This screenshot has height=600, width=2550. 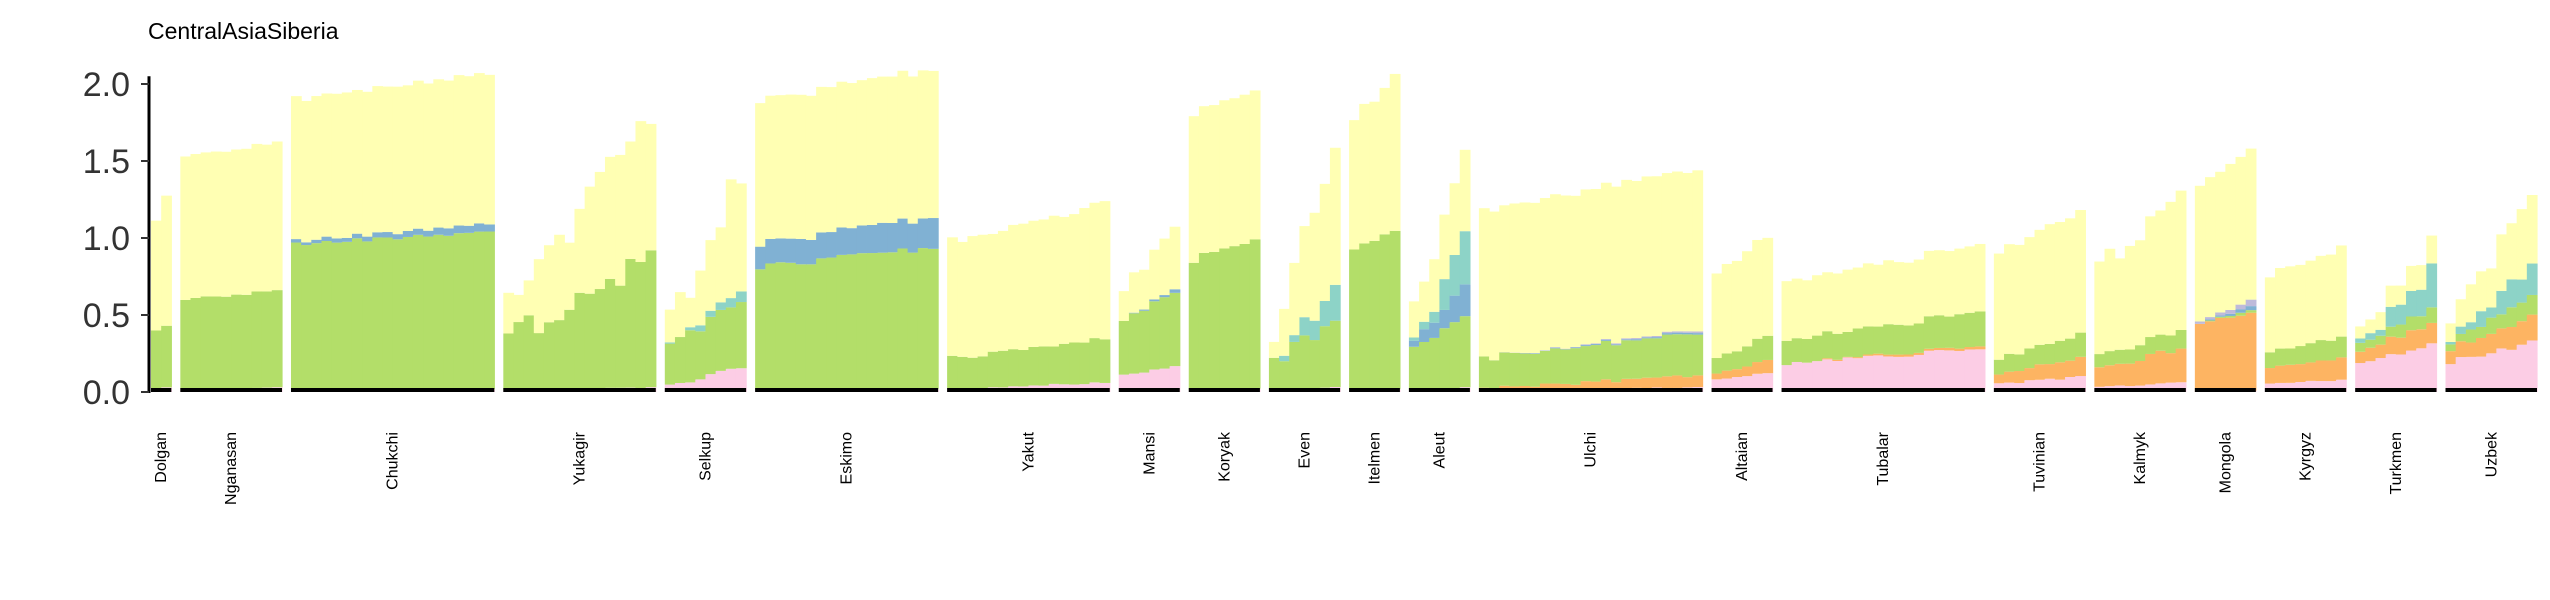 I want to click on group-mongola, so click(x=2225, y=270).